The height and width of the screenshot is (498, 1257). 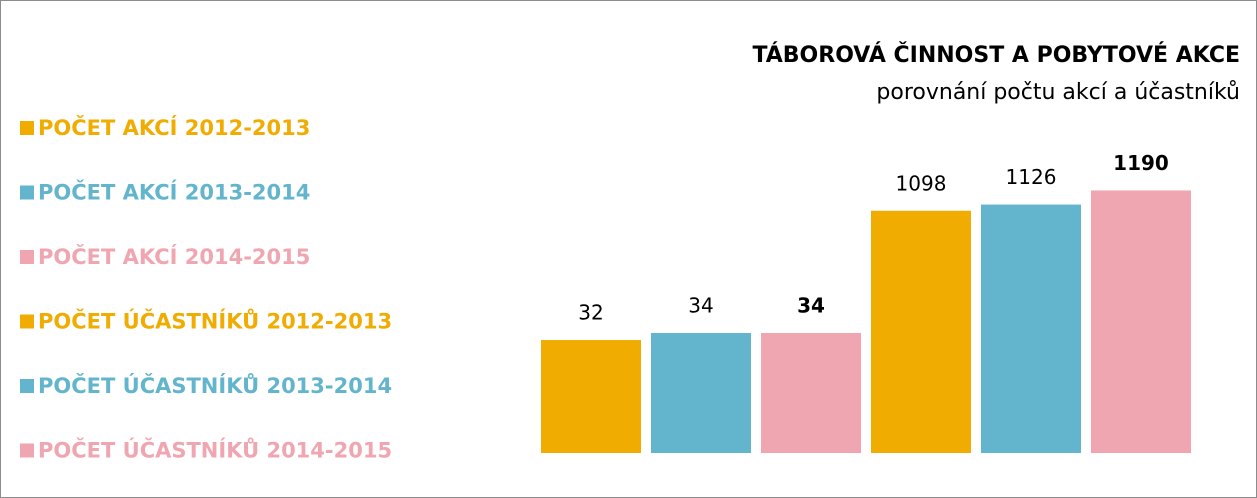 What do you see at coordinates (215, 385) in the screenshot?
I see `legend-label: POČET ÚČASTNÍKŮ 2013-2014` at bounding box center [215, 385].